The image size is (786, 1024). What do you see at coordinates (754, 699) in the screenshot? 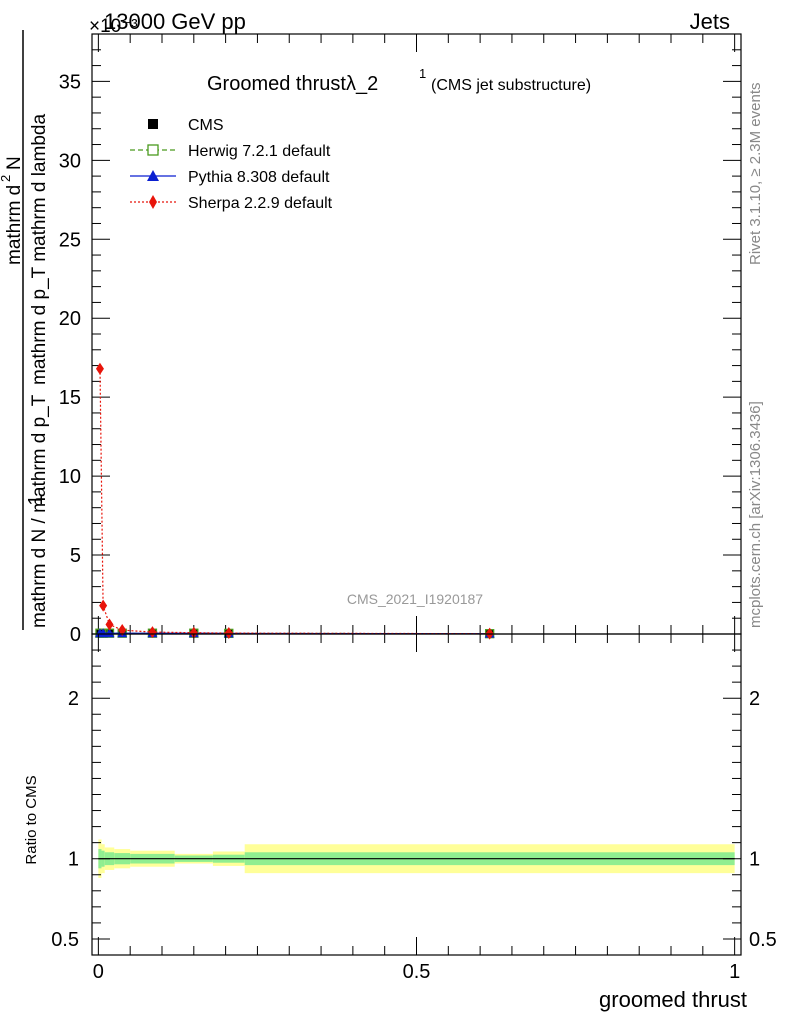
I see `ratio-ytick-label-right: 2` at bounding box center [754, 699].